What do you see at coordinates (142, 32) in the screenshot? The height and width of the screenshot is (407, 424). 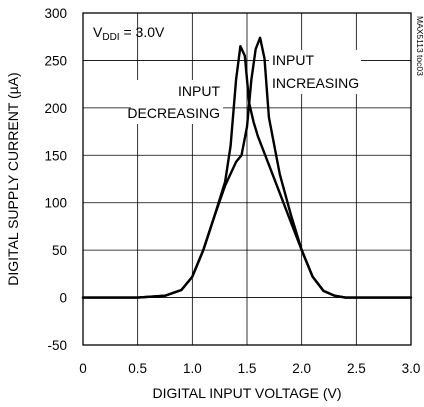 I see `condition-rest: = 3.0V` at bounding box center [142, 32].